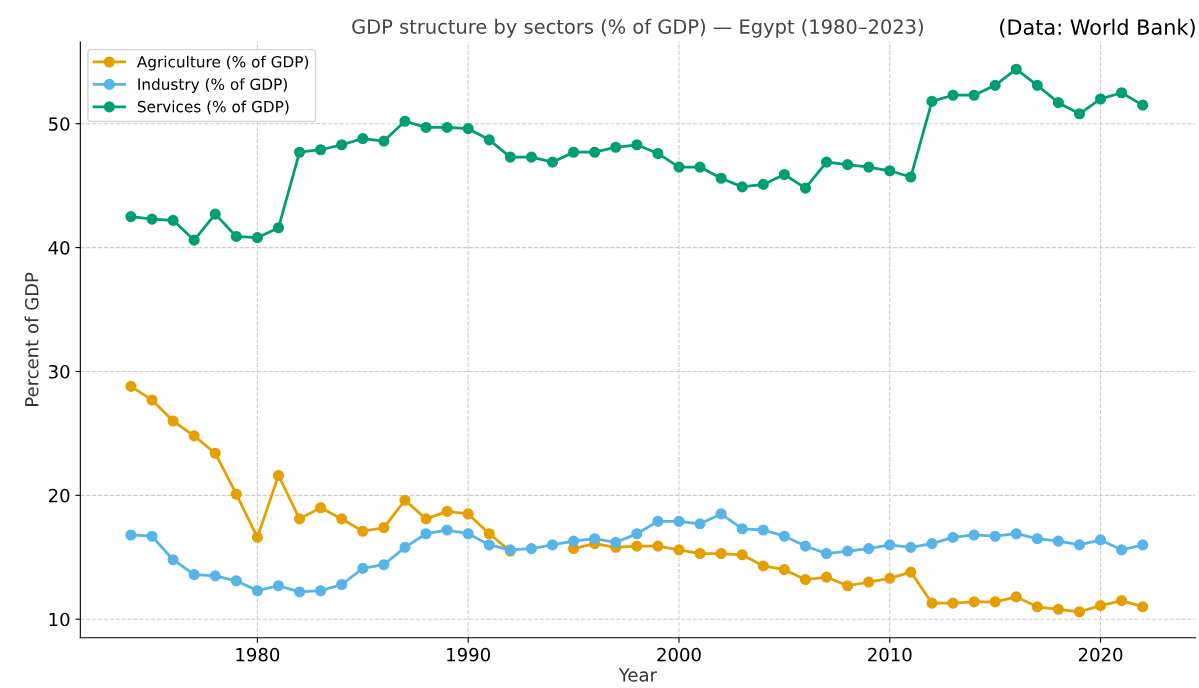 The height and width of the screenshot is (688, 1199). Describe the element at coordinates (679, 654) in the screenshot. I see `x-tick-label: 2000` at that location.